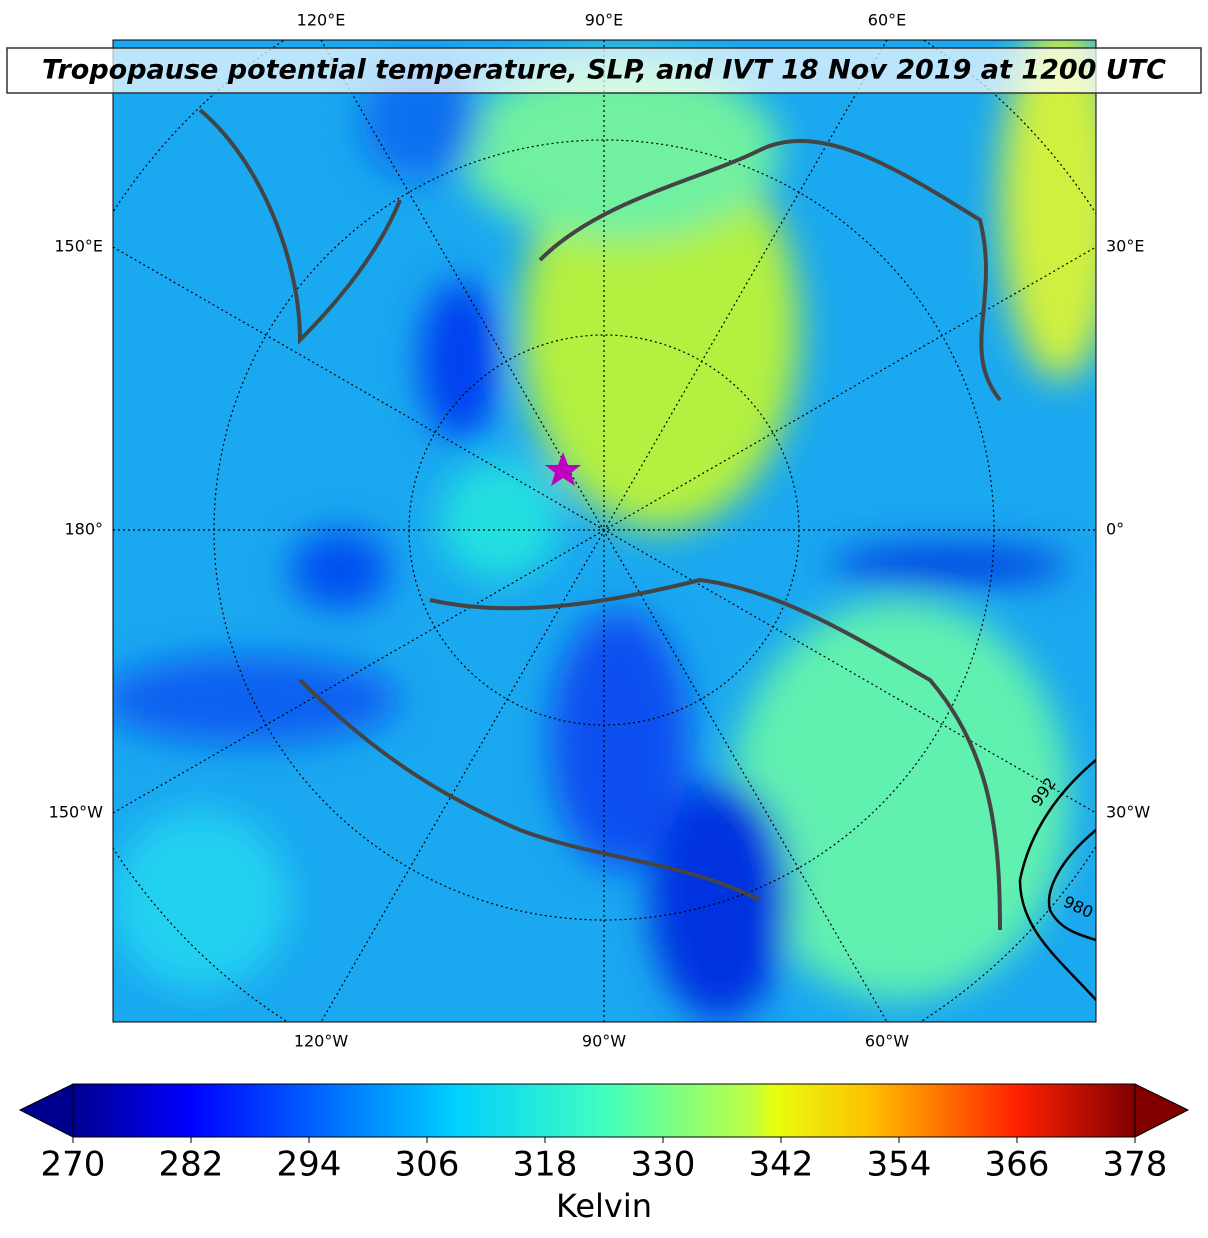 The width and height of the screenshot is (1208, 1238). Describe the element at coordinates (899, 1165) in the screenshot. I see `colorbar-tick-label: 354` at that location.